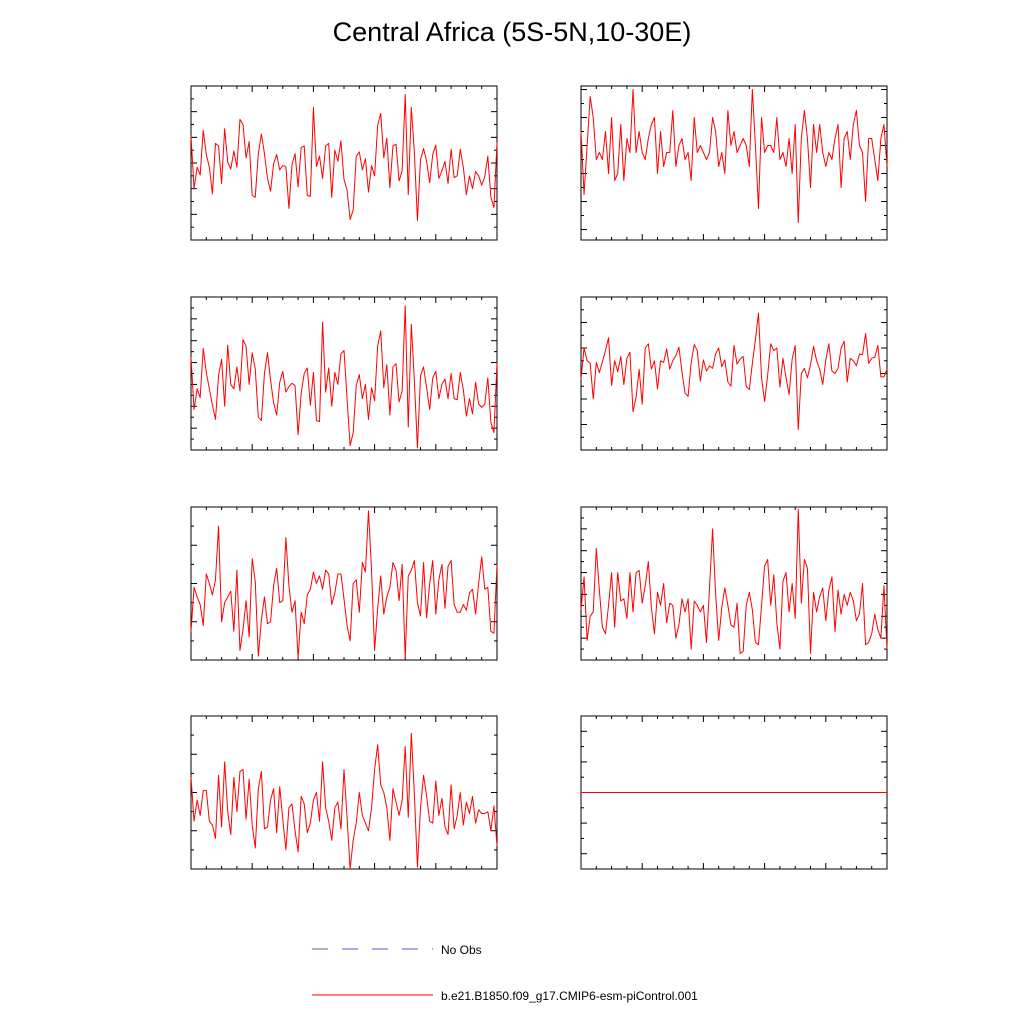  Describe the element at coordinates (461, 950) in the screenshot. I see `legend-label-no-obs: No Obs` at that location.